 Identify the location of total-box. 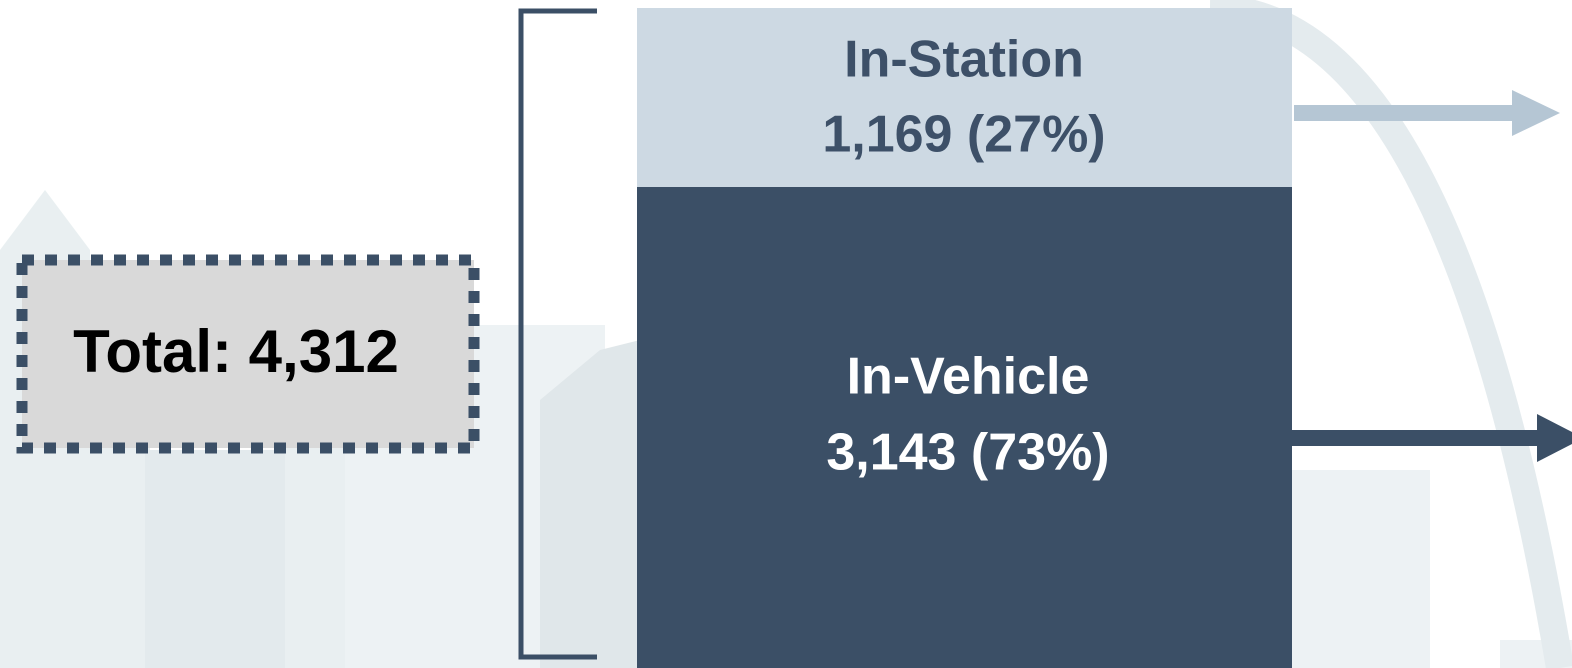
(248, 354).